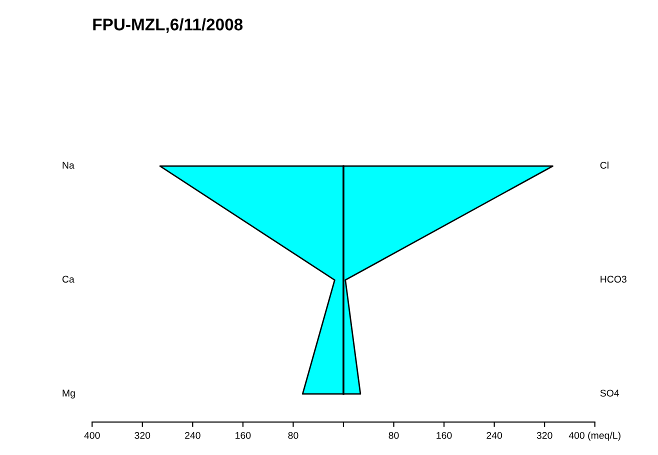  Describe the element at coordinates (168, 25) in the screenshot. I see `chart-title: FPU-MZL,6/11/2008` at that location.